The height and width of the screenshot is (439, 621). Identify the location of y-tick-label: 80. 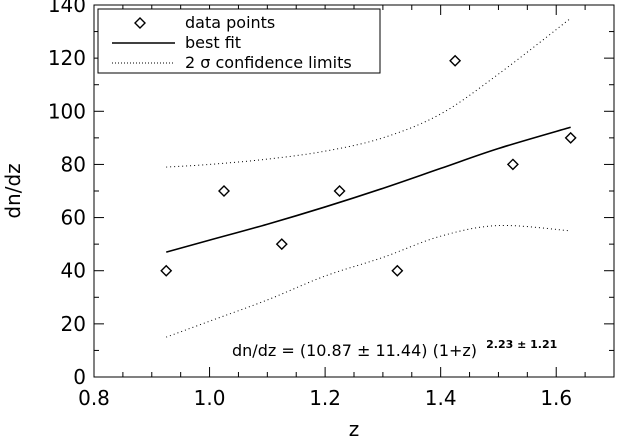
(73, 164).